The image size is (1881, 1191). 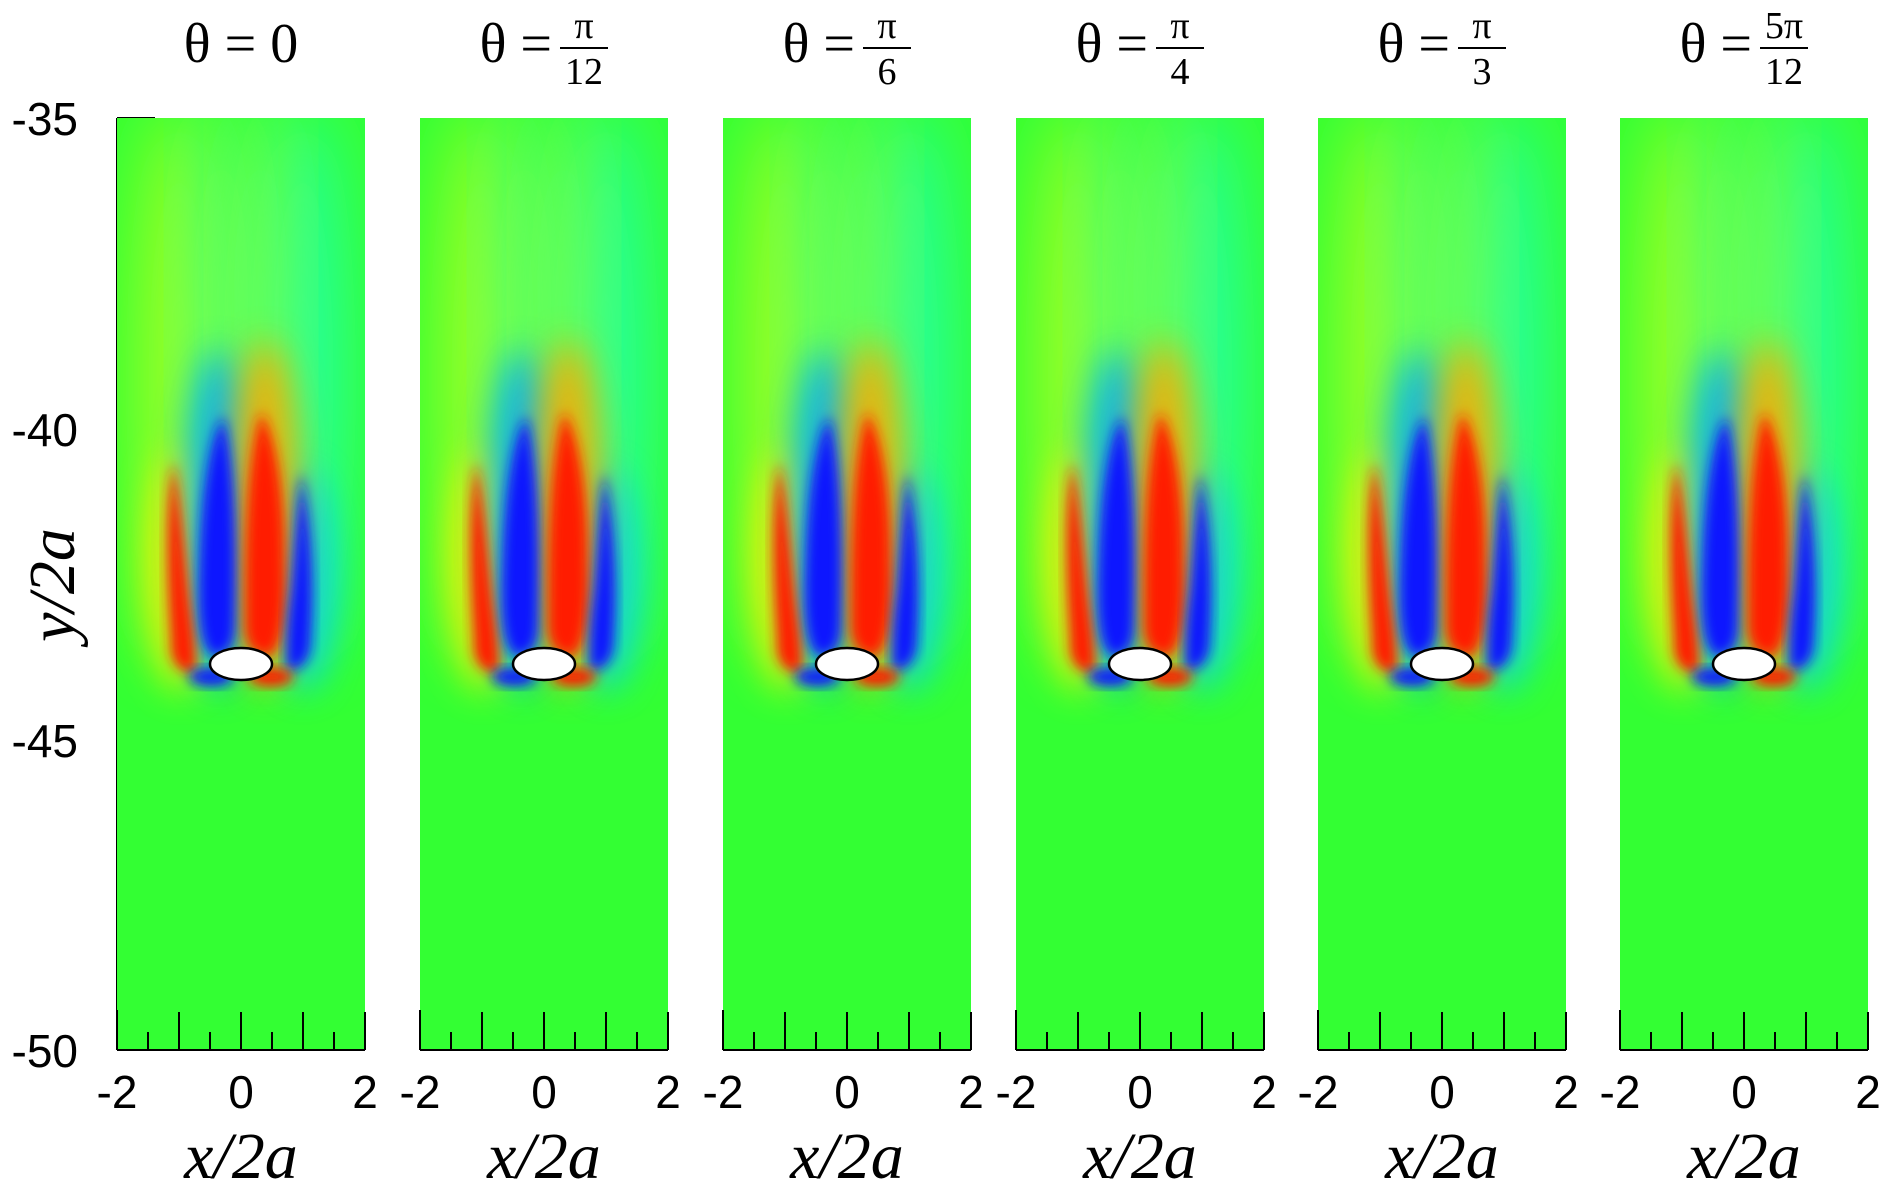 I want to click on x-axis-3: -2 0 2 x/2a, so click(x=843, y=1100).